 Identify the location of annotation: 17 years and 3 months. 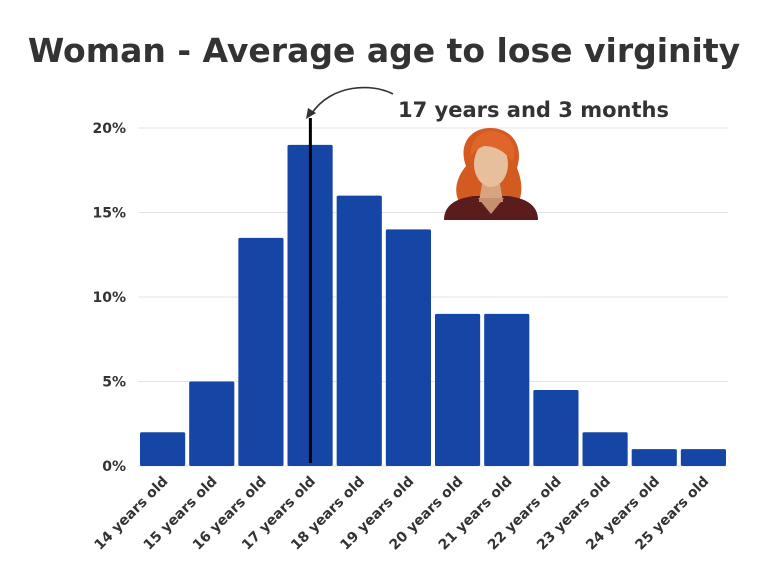
(487, 104).